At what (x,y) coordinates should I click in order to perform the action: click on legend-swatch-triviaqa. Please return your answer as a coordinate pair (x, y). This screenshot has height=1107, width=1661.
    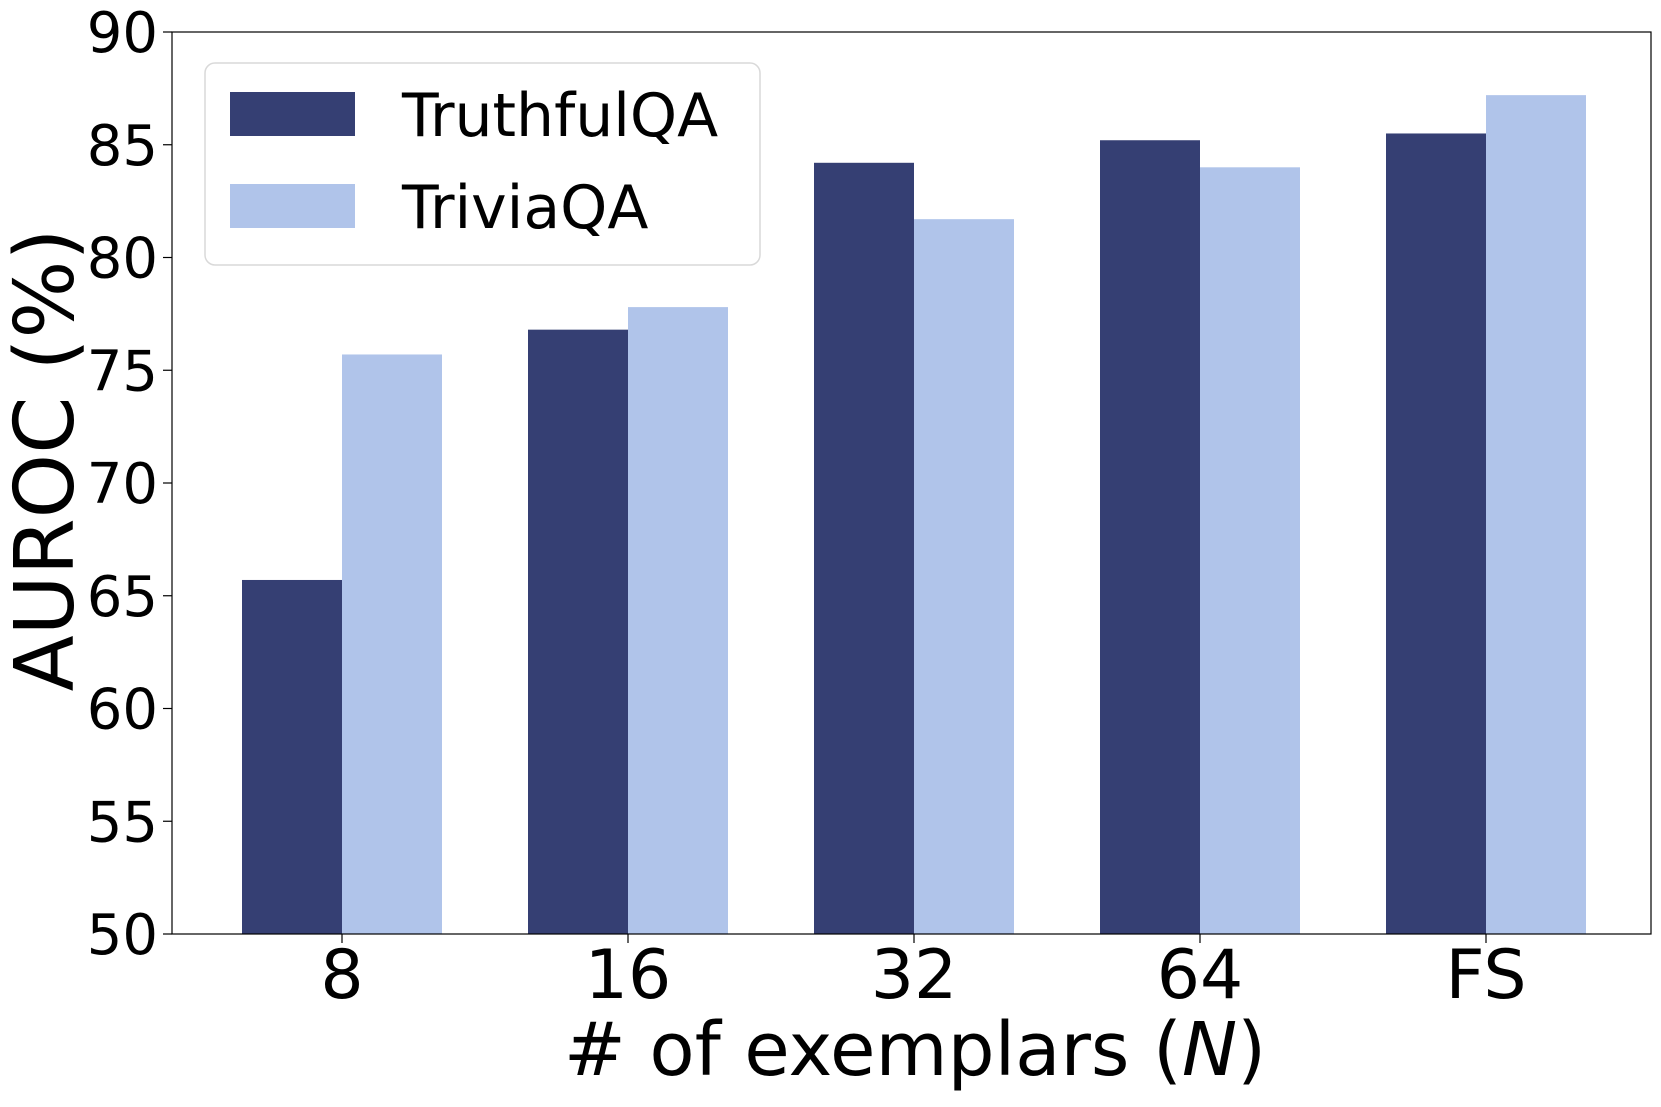
    Looking at the image, I should click on (292, 206).